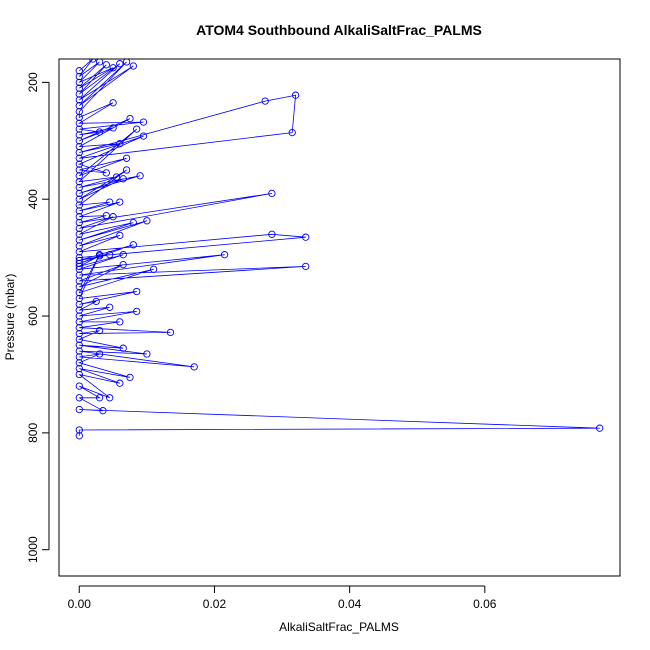  Describe the element at coordinates (339, 30) in the screenshot. I see `chart-title: ATOM4 Southbound AlkaliSaltFrac_PALMS` at that location.